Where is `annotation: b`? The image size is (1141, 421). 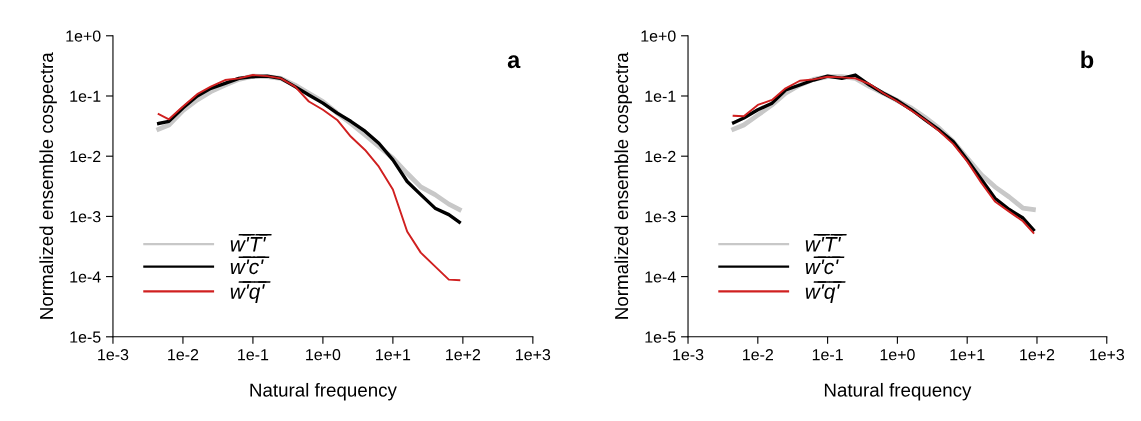
annotation: b is located at coordinates (1087, 59).